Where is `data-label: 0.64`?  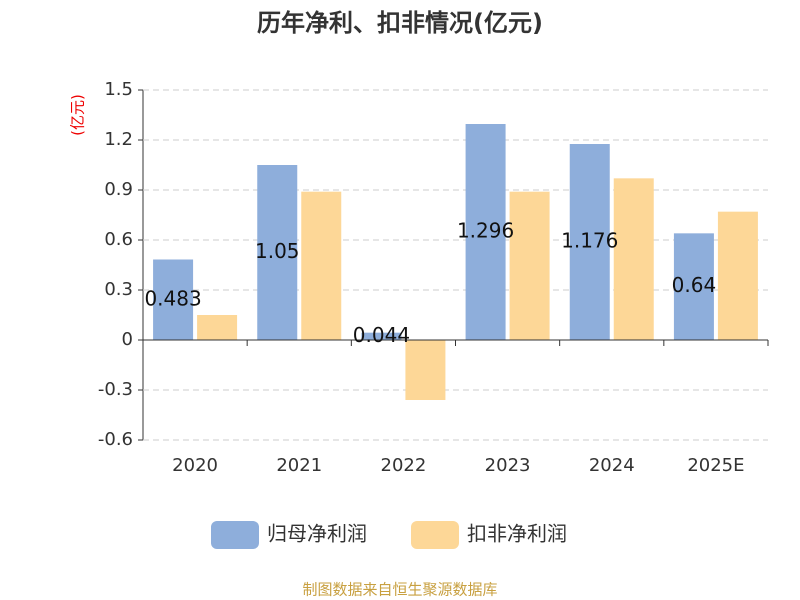 data-label: 0.64 is located at coordinates (694, 285).